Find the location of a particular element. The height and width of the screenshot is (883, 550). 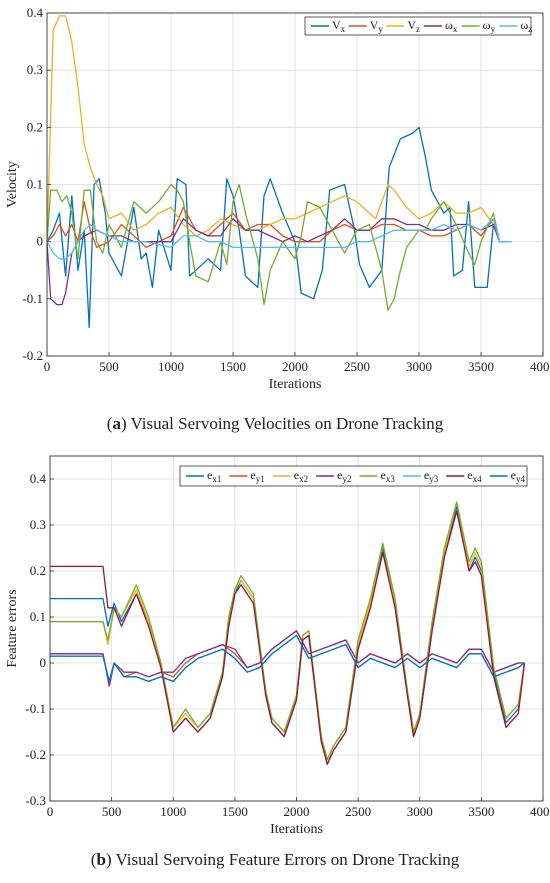

err-legend-label: ey4 is located at coordinates (518, 476).